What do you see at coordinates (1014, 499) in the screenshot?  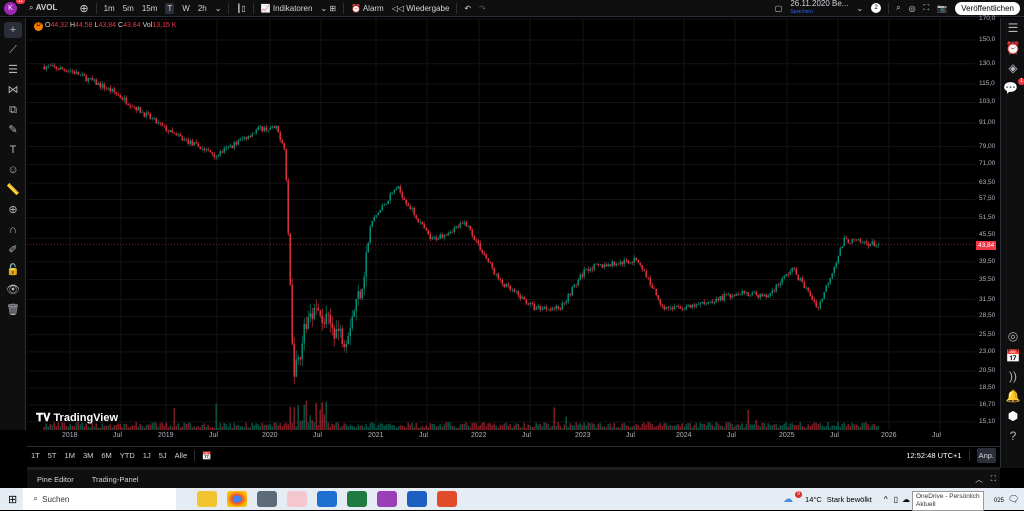 I see `notifications-icon: 🗨` at bounding box center [1014, 499].